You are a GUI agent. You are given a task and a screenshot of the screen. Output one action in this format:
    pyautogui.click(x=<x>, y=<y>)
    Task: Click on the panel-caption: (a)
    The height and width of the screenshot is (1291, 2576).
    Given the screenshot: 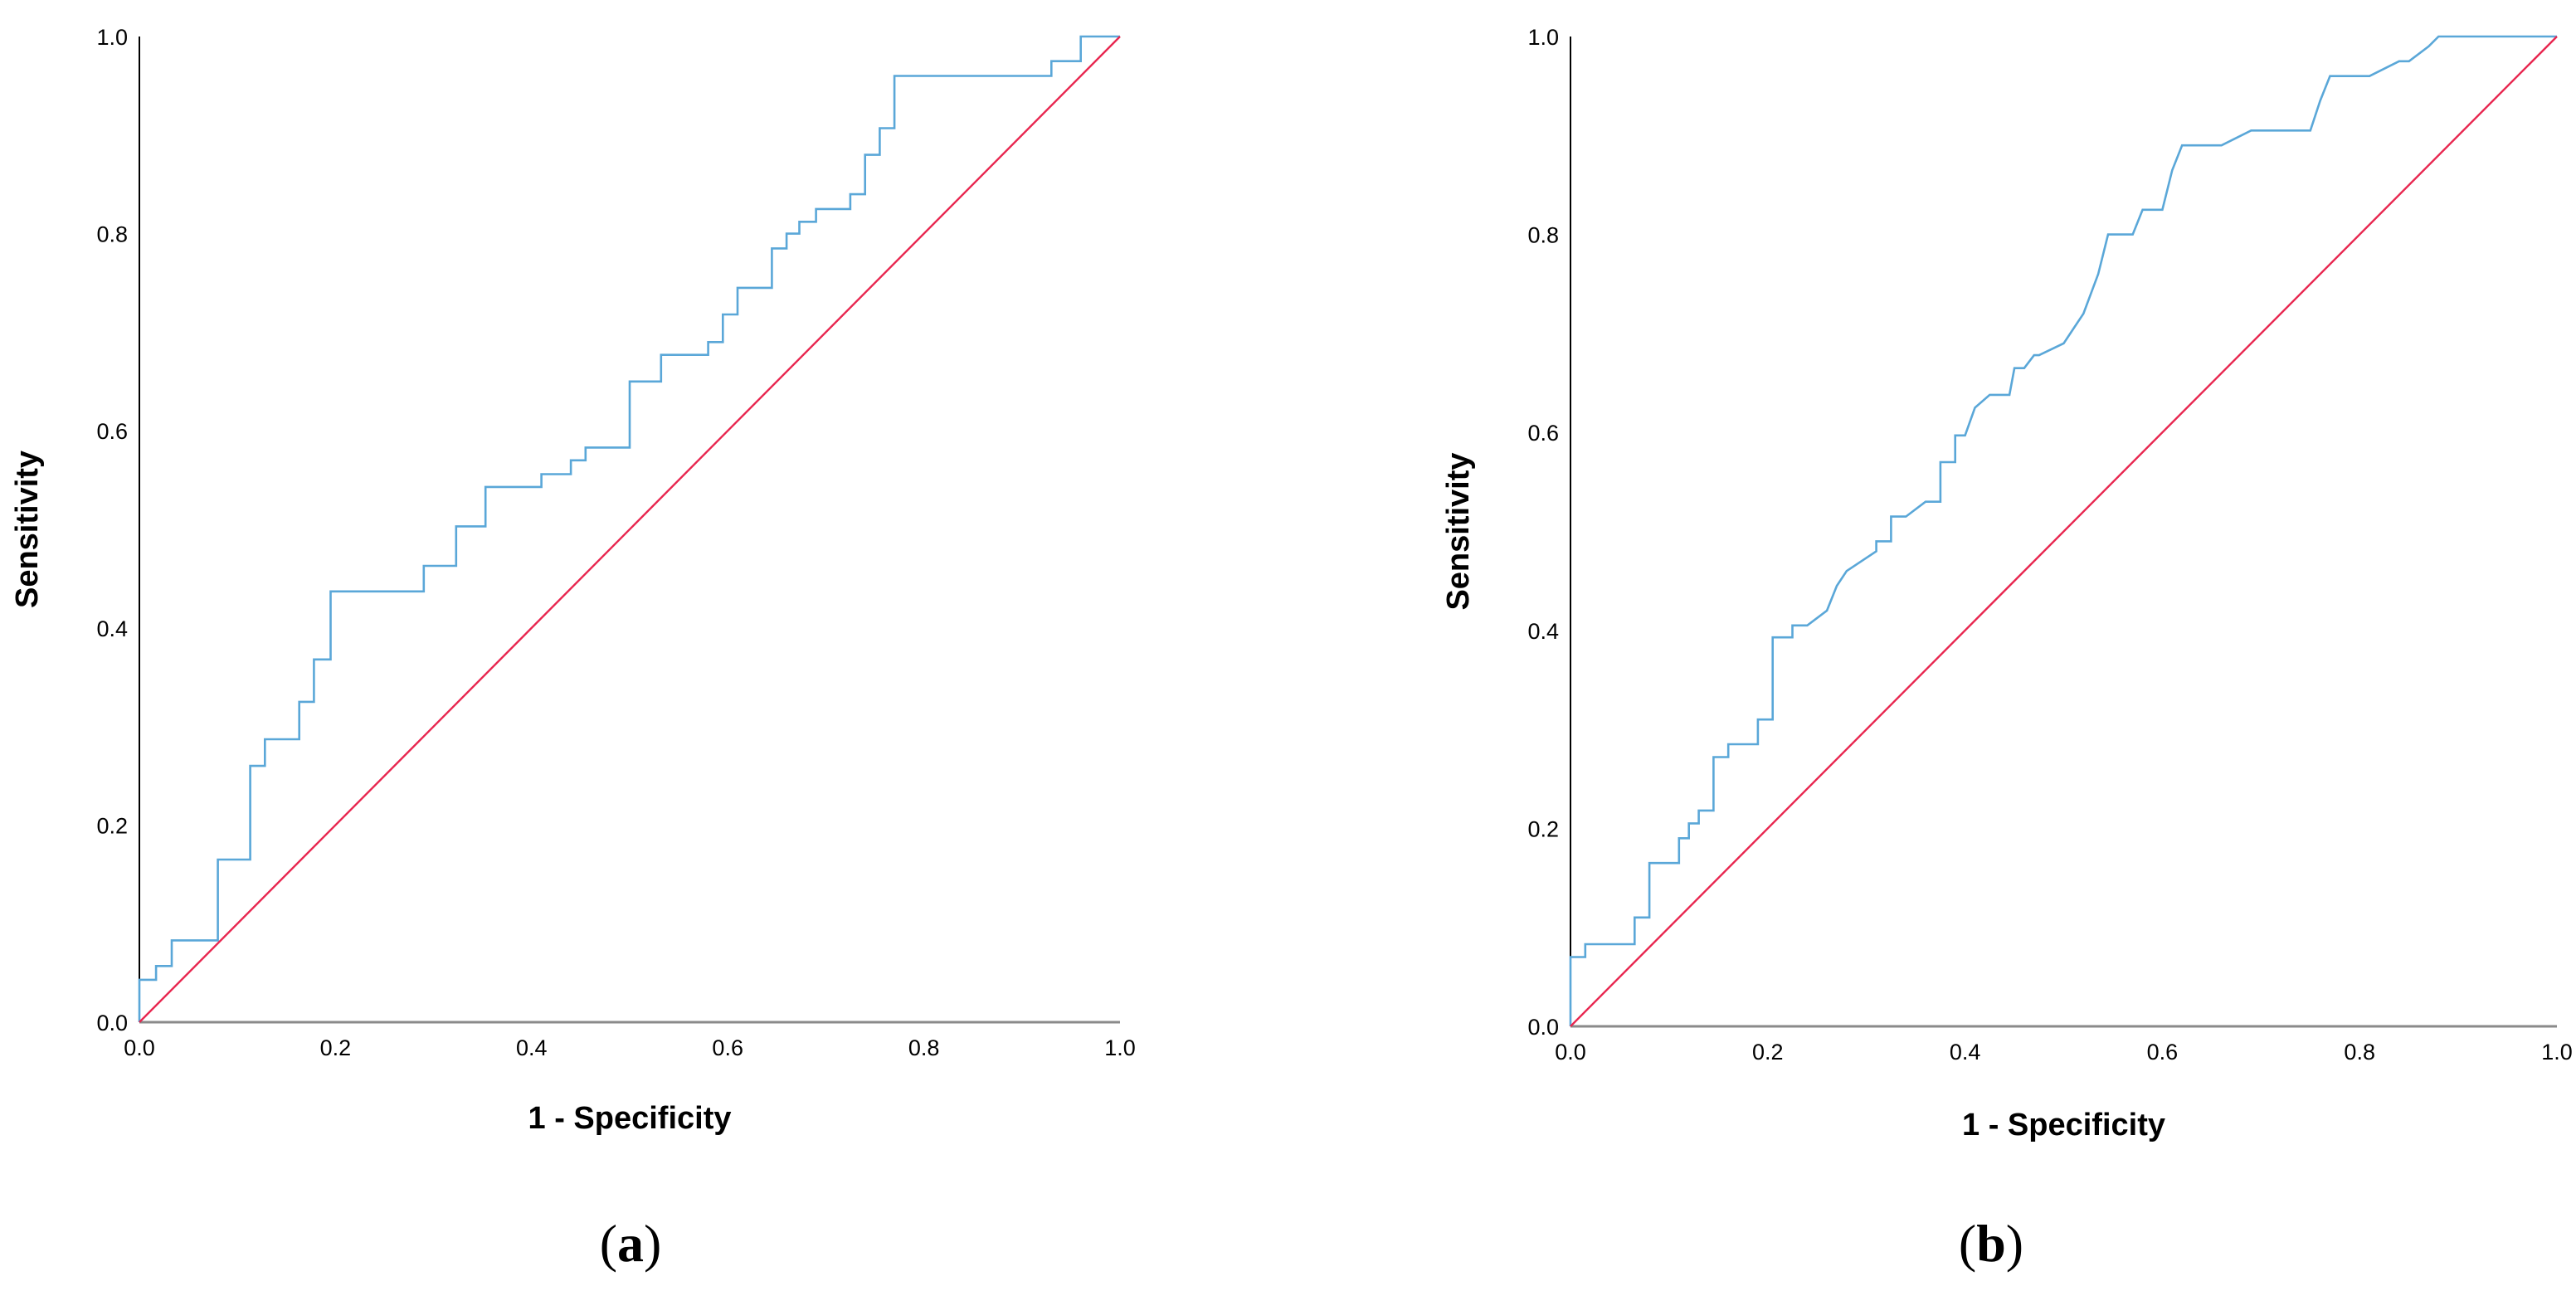 What is the action you would take?
    pyautogui.click(x=631, y=1243)
    